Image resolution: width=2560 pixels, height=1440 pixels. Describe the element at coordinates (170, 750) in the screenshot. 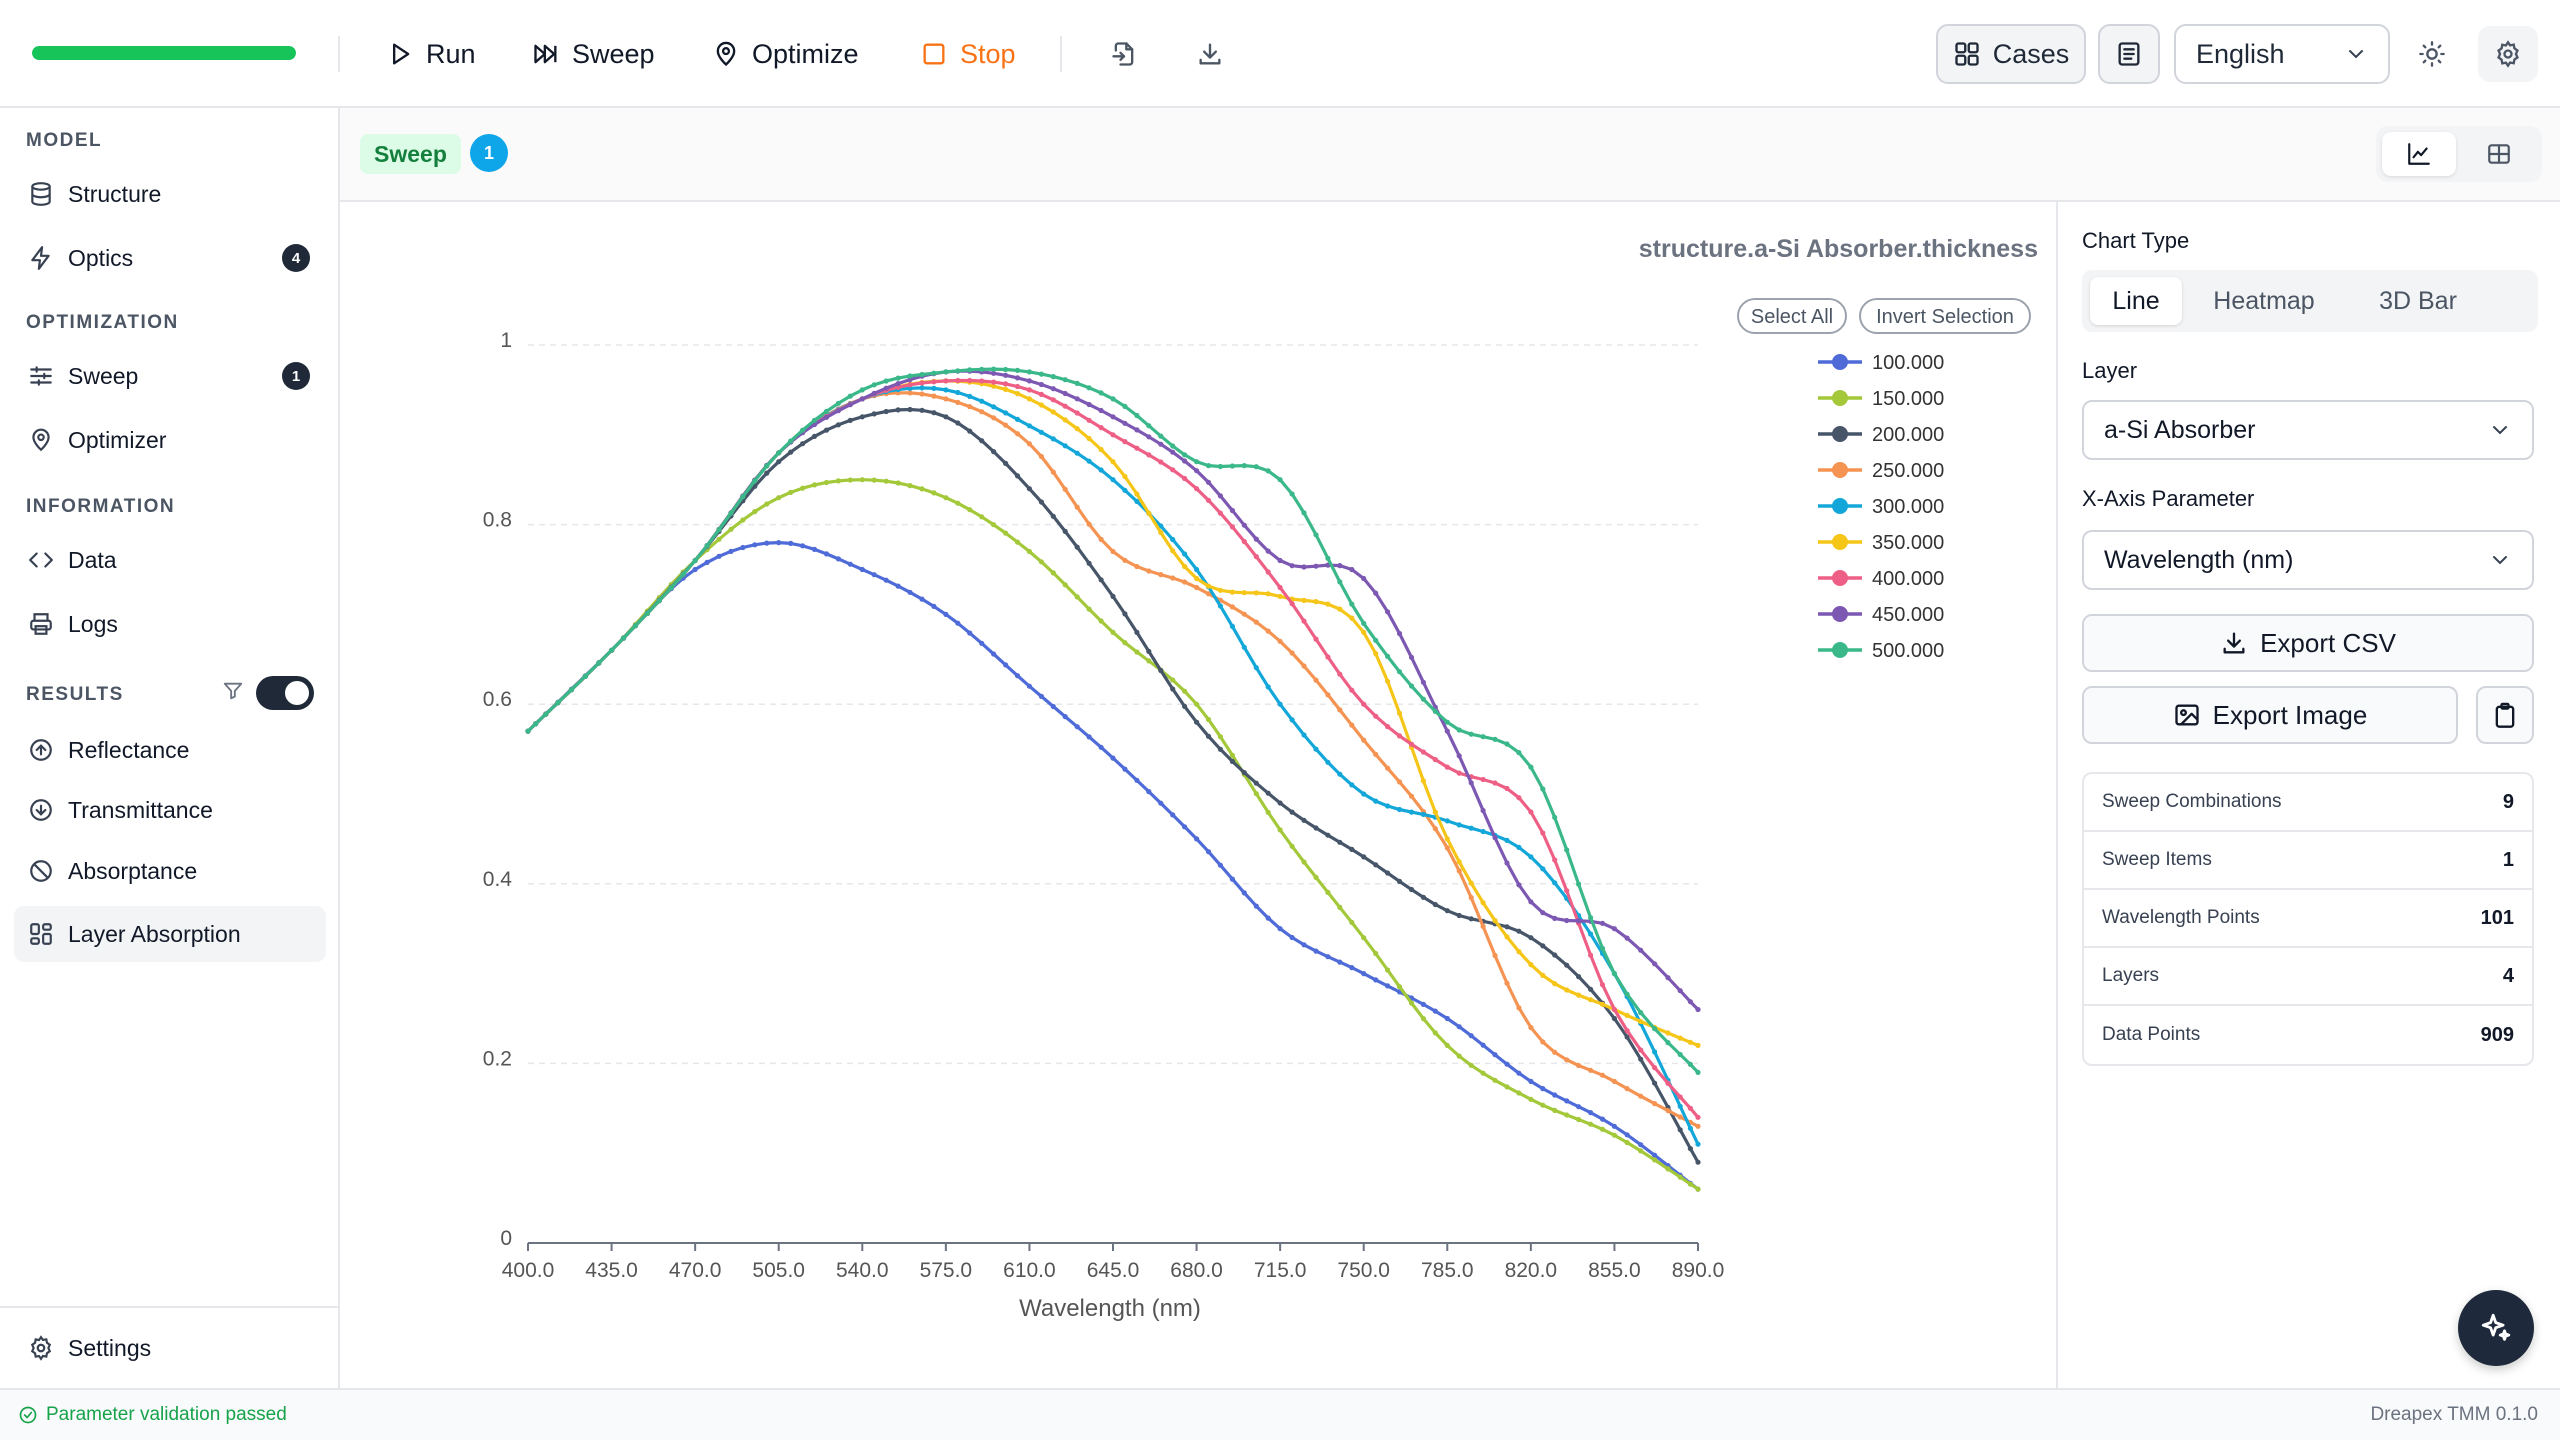

I see `sidebar-item-reflectance: Reflectance` at that location.